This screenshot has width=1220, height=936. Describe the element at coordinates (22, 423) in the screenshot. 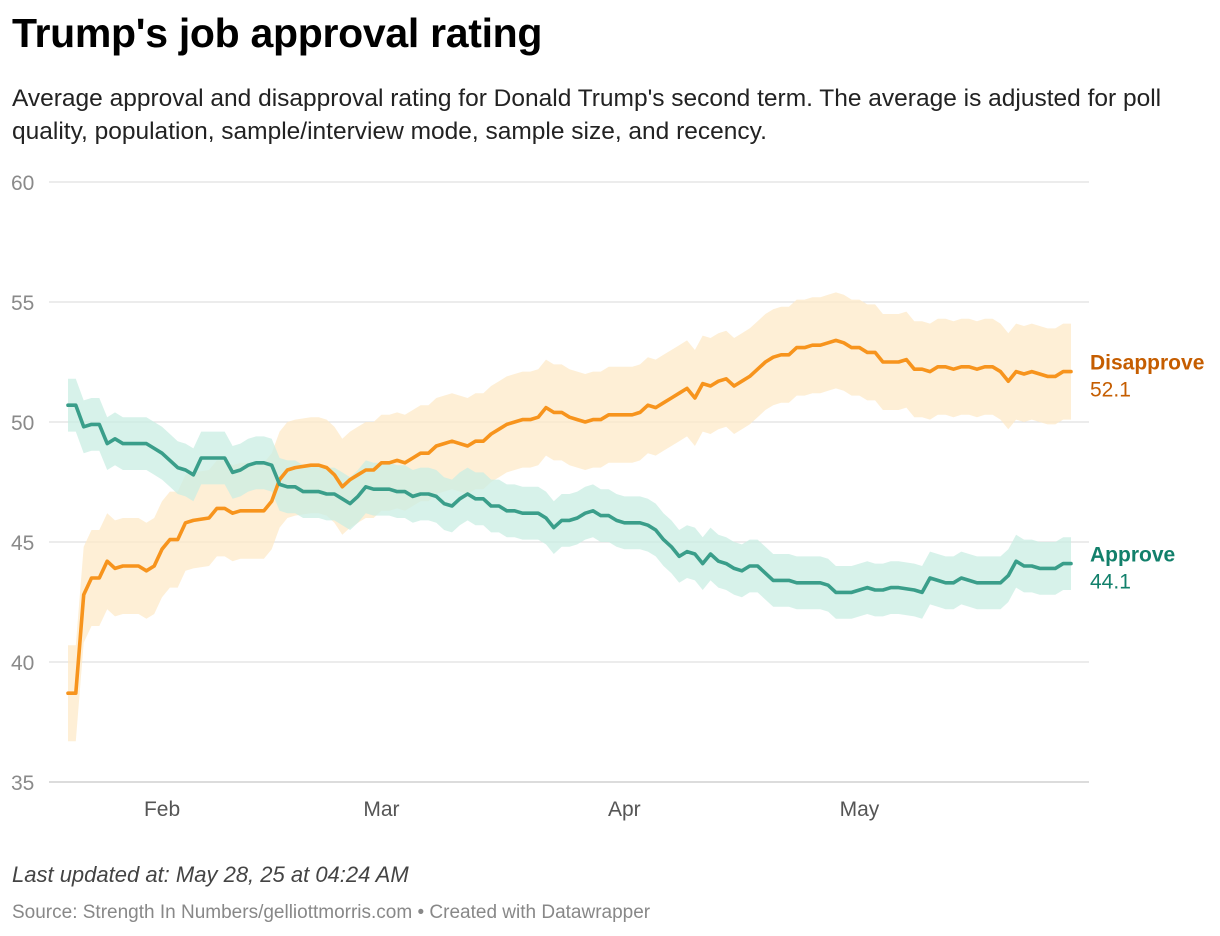

I see `y-tick-label-50: 50` at that location.